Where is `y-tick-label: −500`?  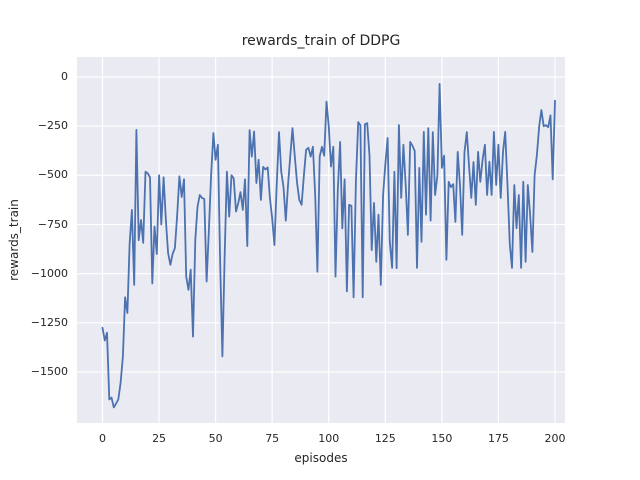
y-tick-label: −500 is located at coordinates (52, 175).